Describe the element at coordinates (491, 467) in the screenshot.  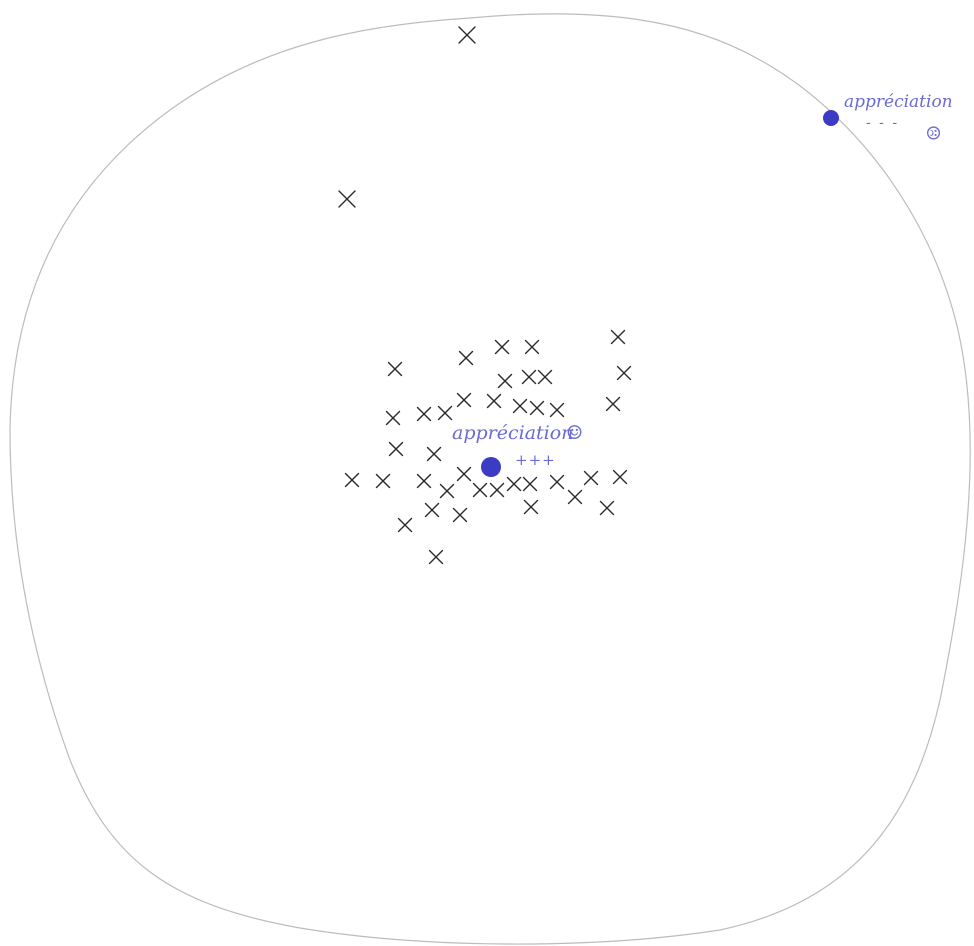
I see `center-point-dot` at that location.